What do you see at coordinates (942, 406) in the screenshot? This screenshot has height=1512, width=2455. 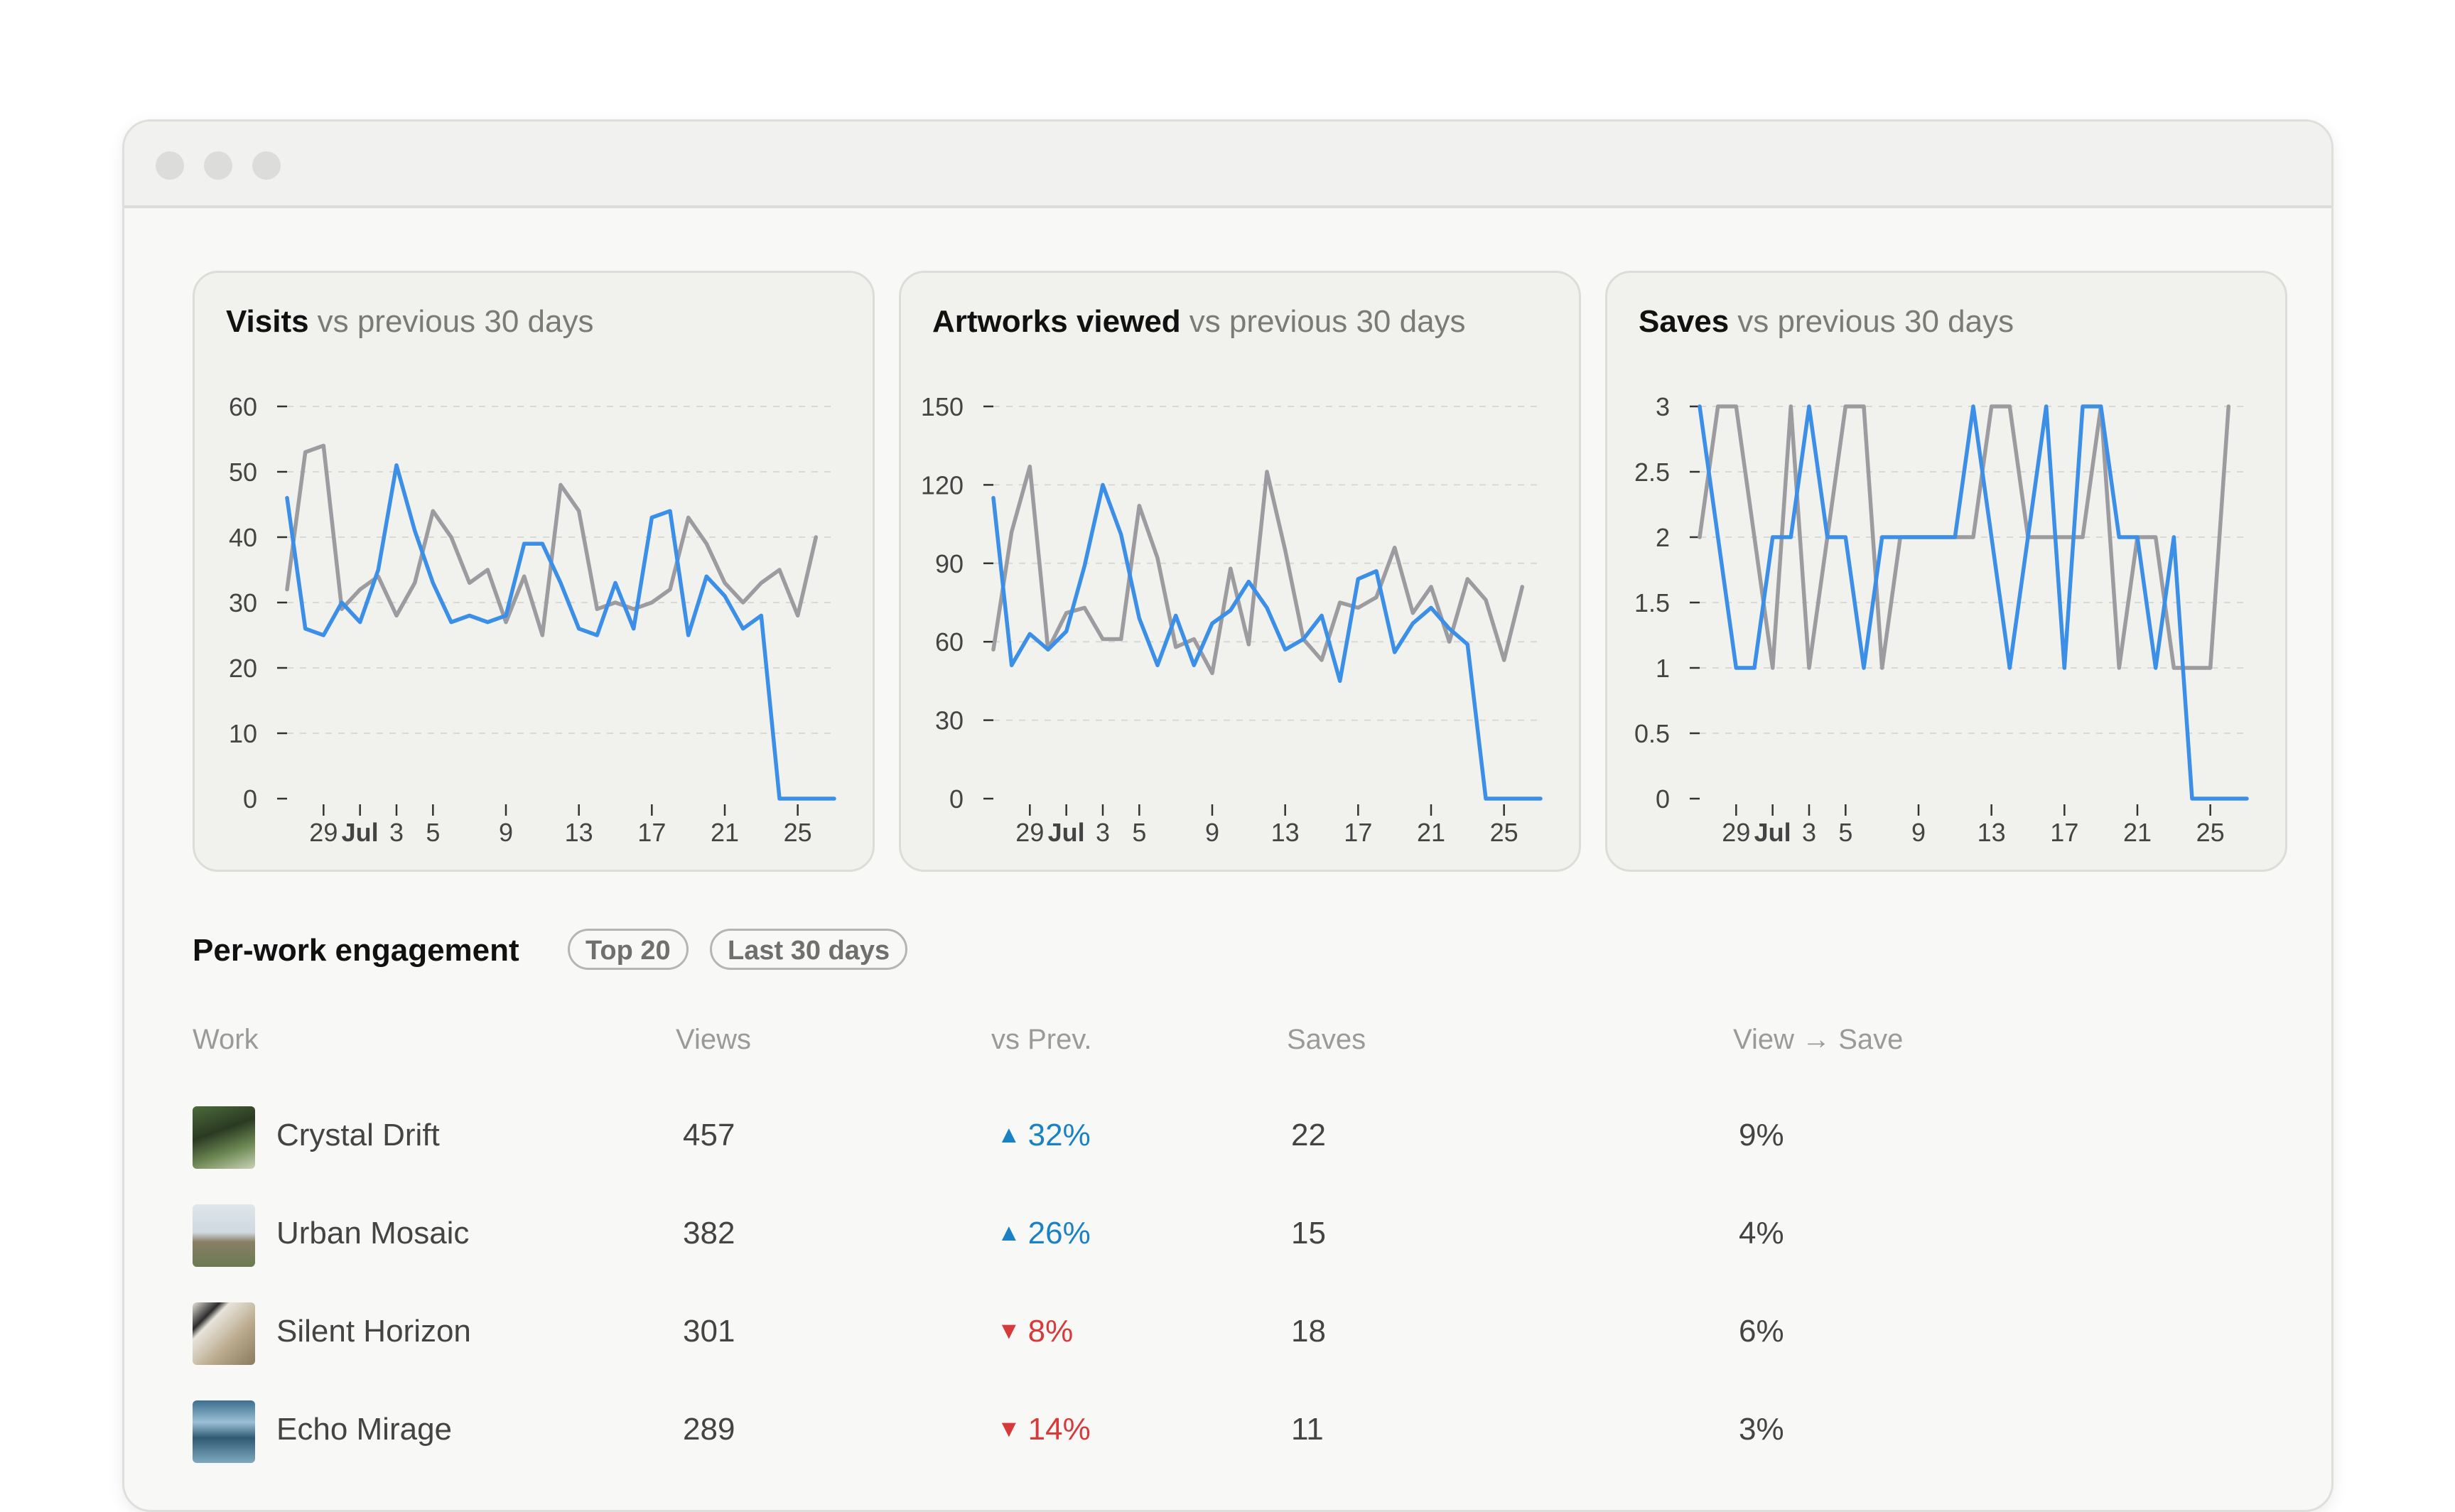 I see `y-tick-label: 150` at bounding box center [942, 406].